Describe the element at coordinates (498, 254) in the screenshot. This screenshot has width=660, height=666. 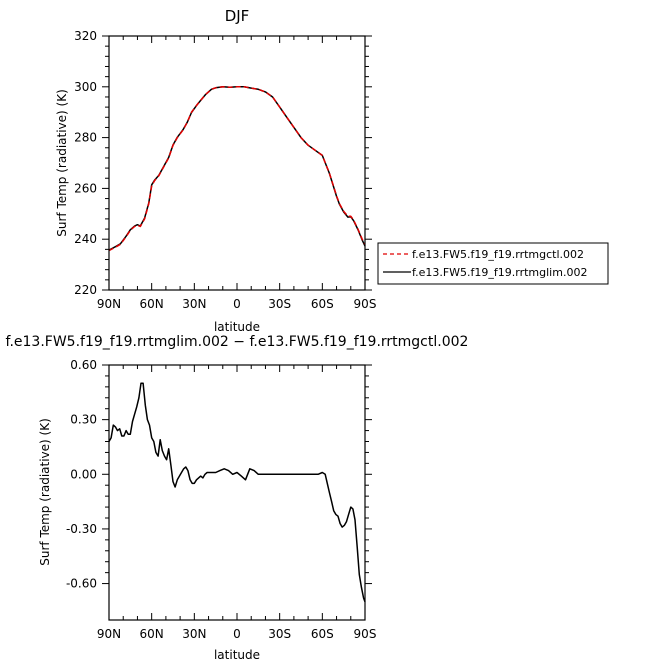
I see `legend-label-ctl: f.e13.FW5.f19_f19.rrtmgctl.002` at that location.